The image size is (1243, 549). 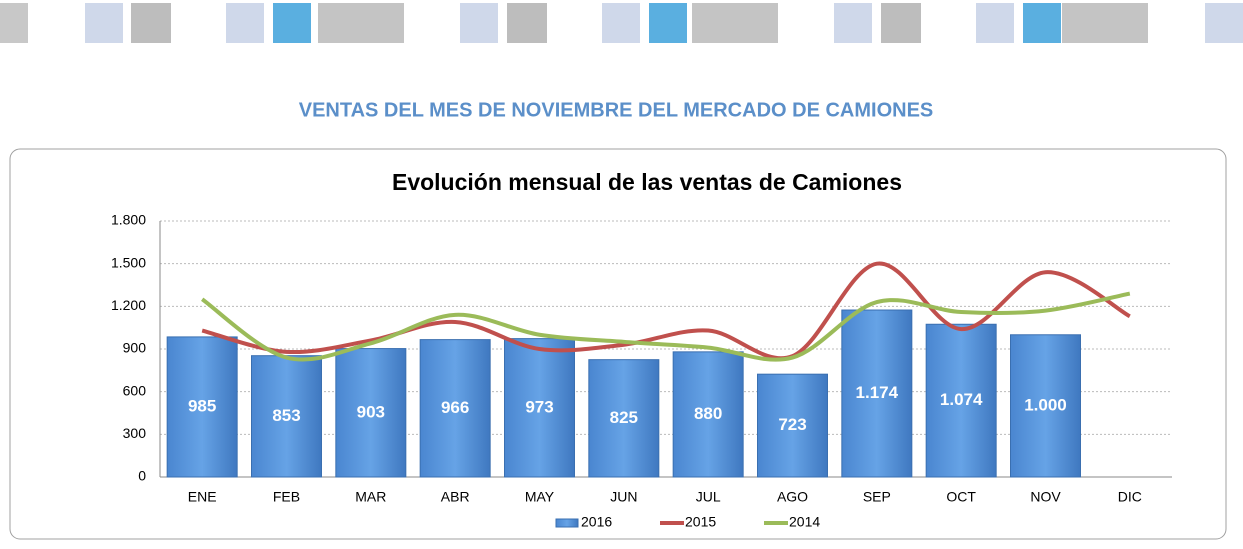 I want to click on x-tick-label: FEB, so click(x=286, y=497).